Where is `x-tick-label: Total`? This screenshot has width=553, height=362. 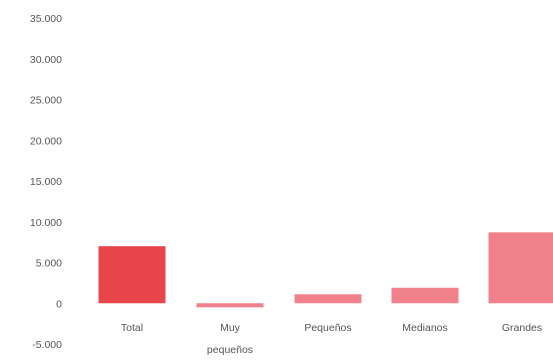
x-tick-label: Total is located at coordinates (132, 328).